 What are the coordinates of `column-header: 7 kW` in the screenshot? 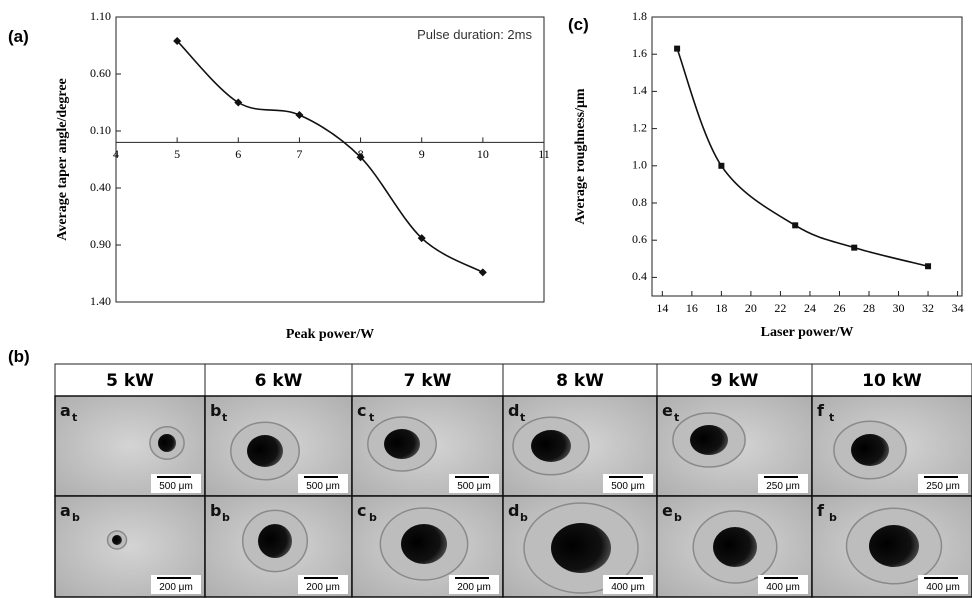 It's located at (428, 381).